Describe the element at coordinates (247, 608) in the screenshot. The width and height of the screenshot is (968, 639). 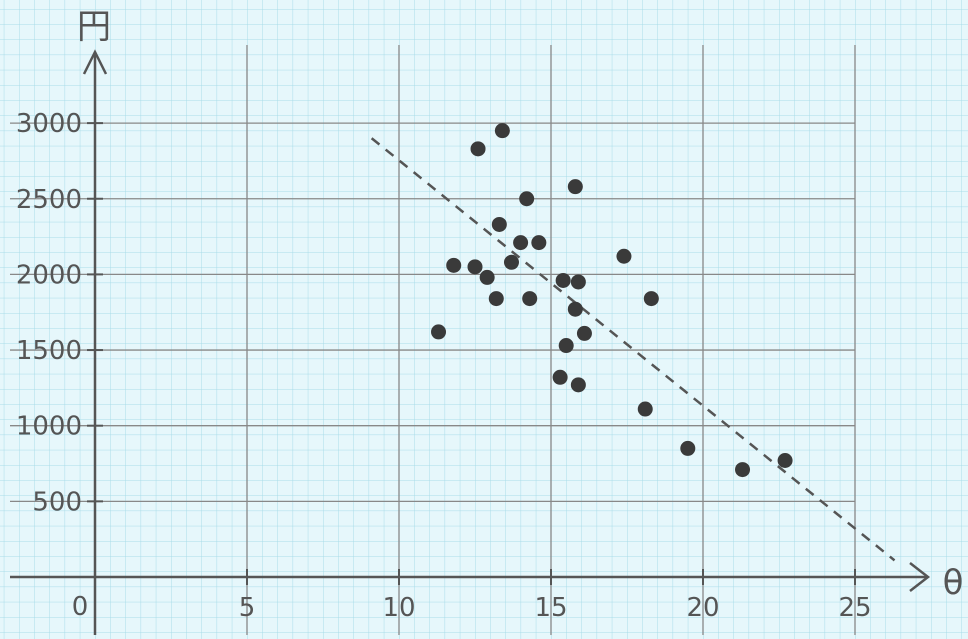
I see `x-tick-label: 5` at that location.